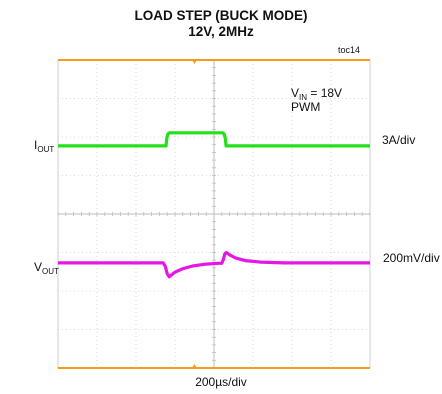 Image resolution: width=442 pixels, height=394 pixels. I want to click on iout-label: IOUT, so click(44, 146).